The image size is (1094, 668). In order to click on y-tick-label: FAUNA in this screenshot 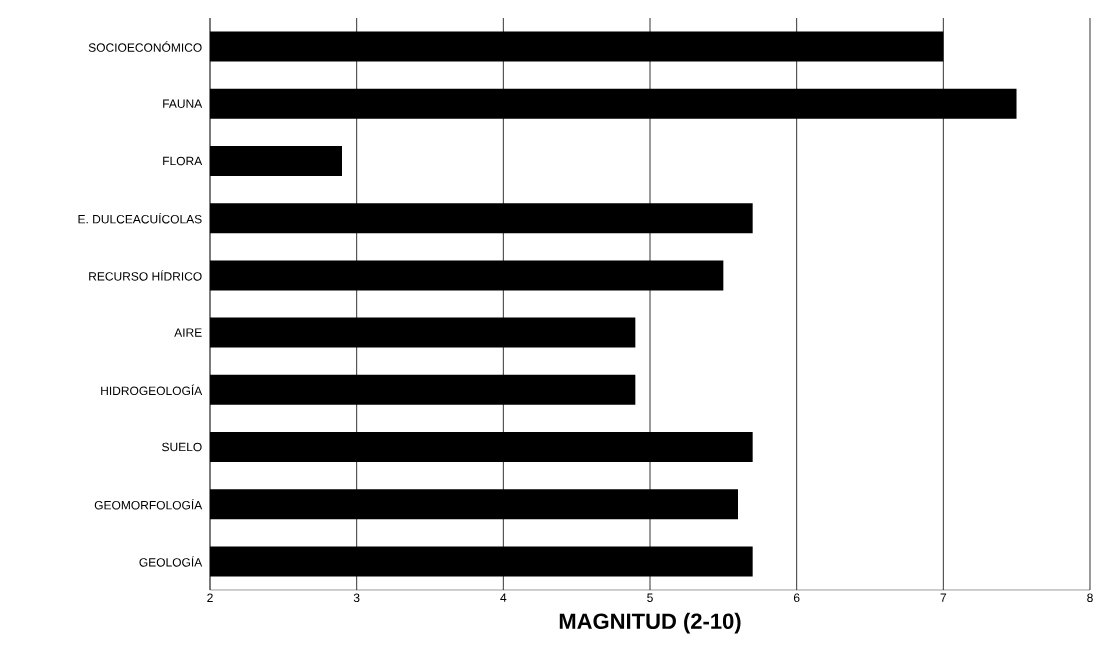, I will do `click(183, 103)`.